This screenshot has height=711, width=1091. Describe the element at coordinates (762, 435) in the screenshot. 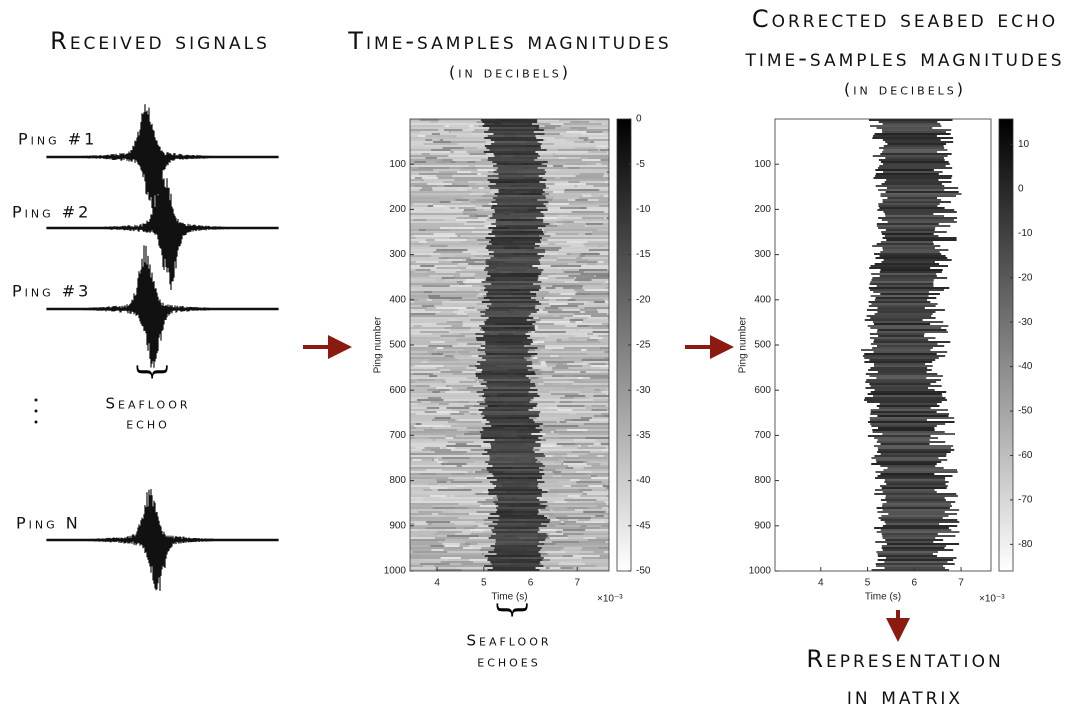

I see `y-tick-label: 700` at that location.